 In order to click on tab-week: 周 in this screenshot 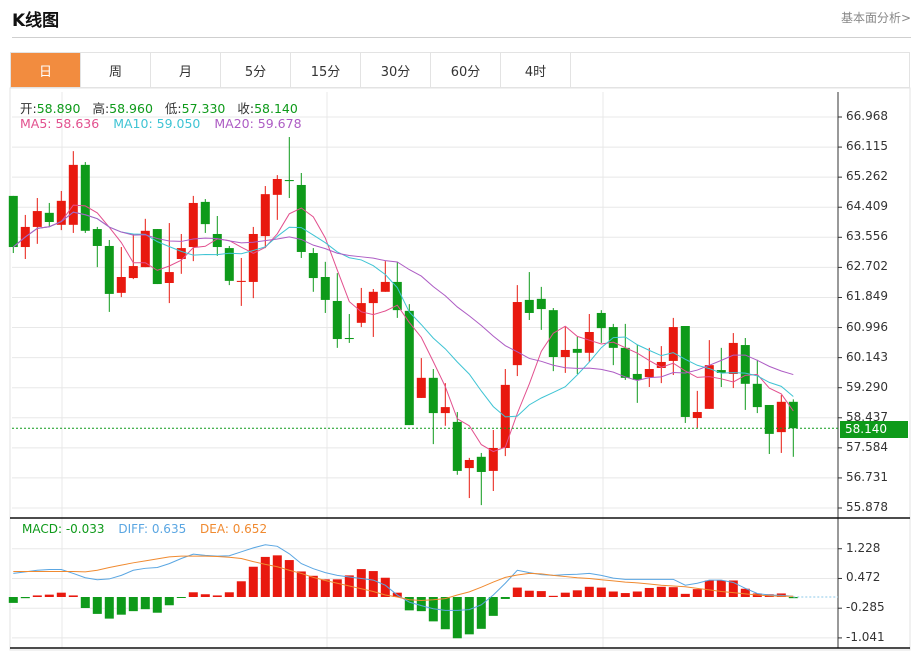, I will do `click(116, 70)`.